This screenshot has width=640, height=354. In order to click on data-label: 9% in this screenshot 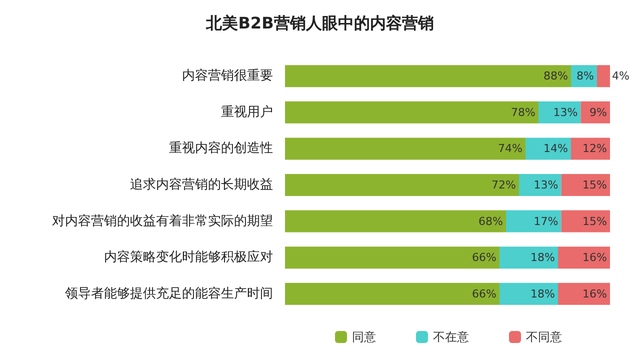, I will do `click(598, 112)`.